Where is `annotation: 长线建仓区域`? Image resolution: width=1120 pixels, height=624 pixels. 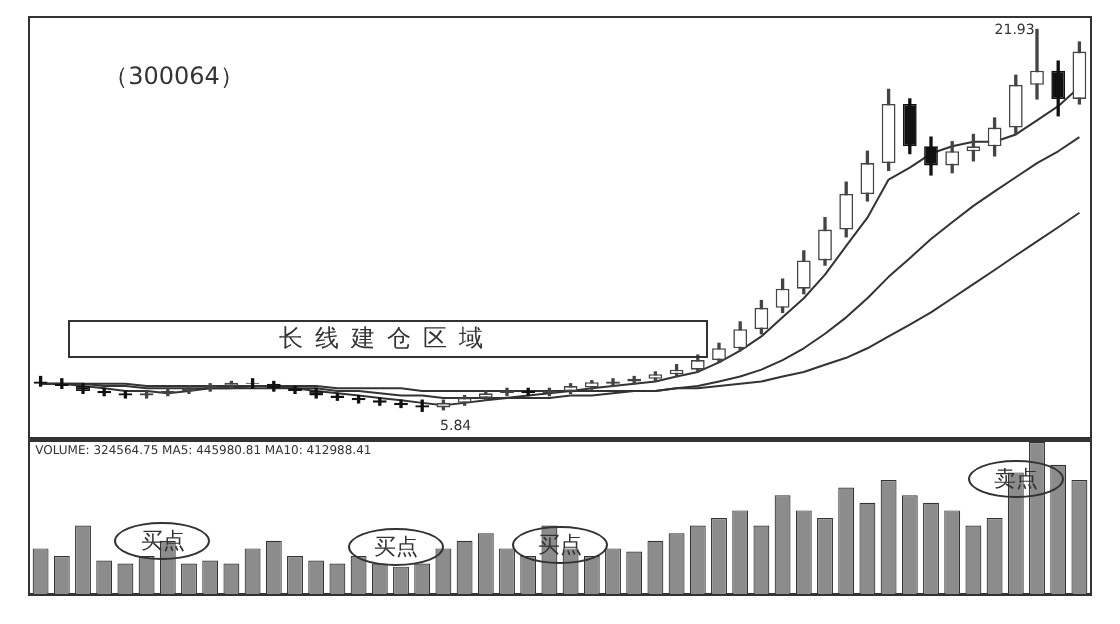 annotation: 长线建仓区域 is located at coordinates (387, 339).